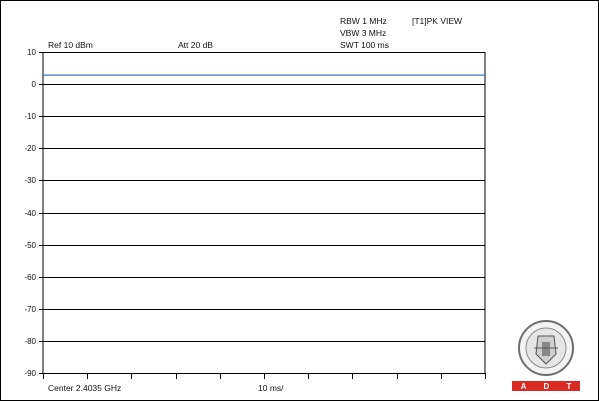 This screenshot has width=599, height=401. I want to click on y-tick-label: -60, so click(30, 277).